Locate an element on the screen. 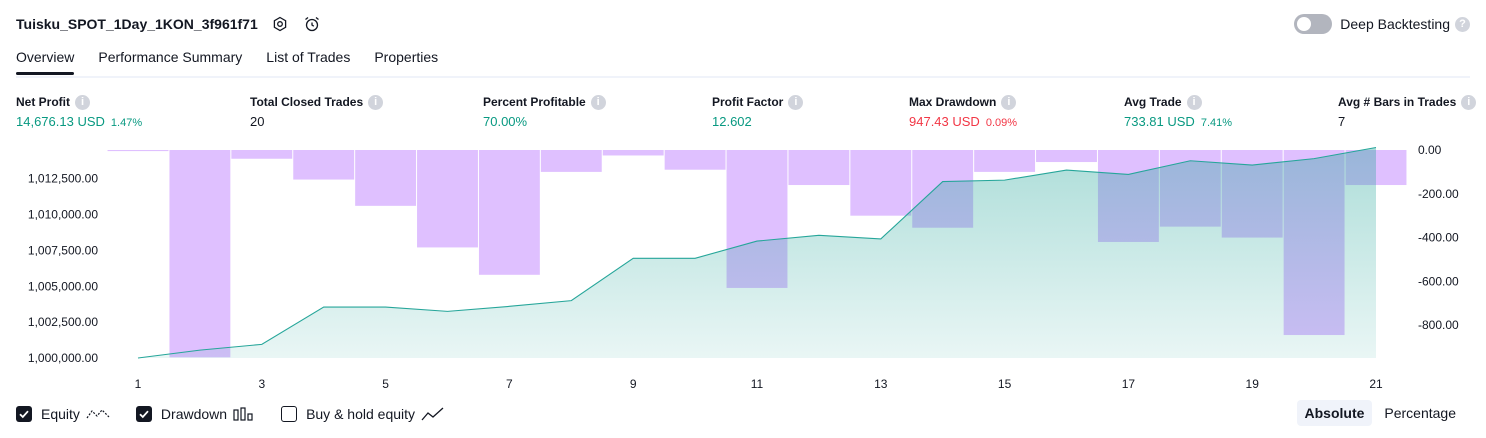 The height and width of the screenshot is (438, 1486). right-axis-tick-label: -400.00 is located at coordinates (1438, 238).